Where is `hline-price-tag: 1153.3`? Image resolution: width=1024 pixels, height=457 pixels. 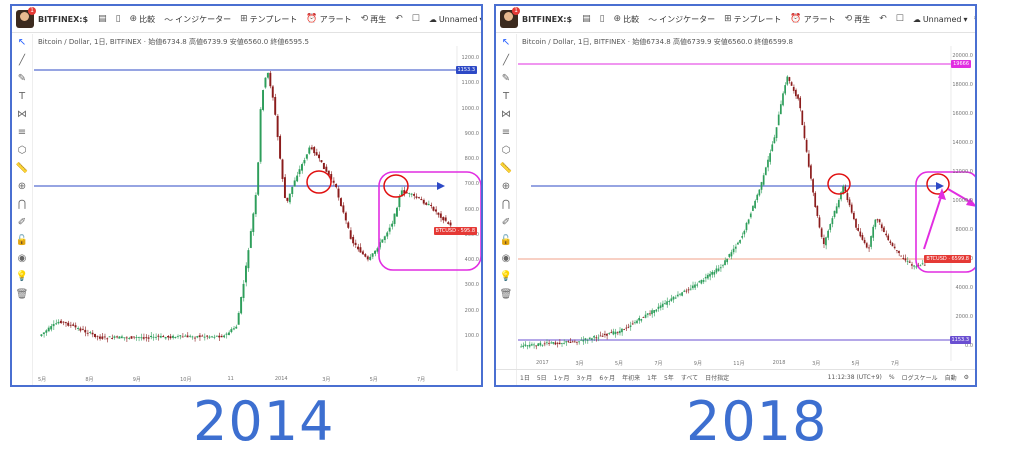
hline-price-tag: 1153.3 is located at coordinates (466, 70).